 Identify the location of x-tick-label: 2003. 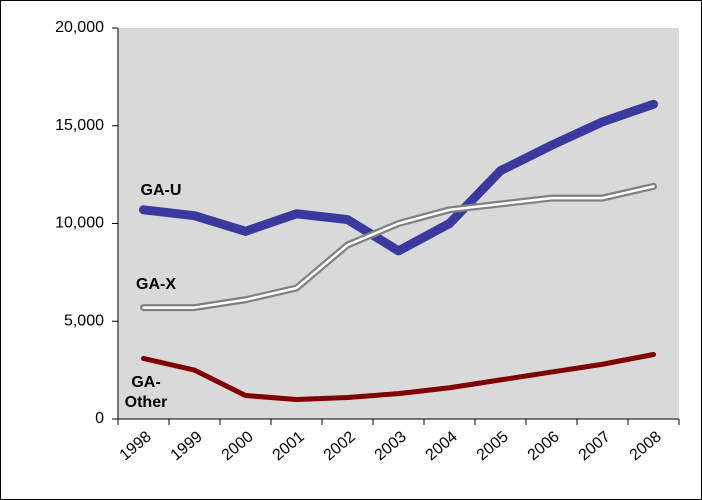
(391, 446).